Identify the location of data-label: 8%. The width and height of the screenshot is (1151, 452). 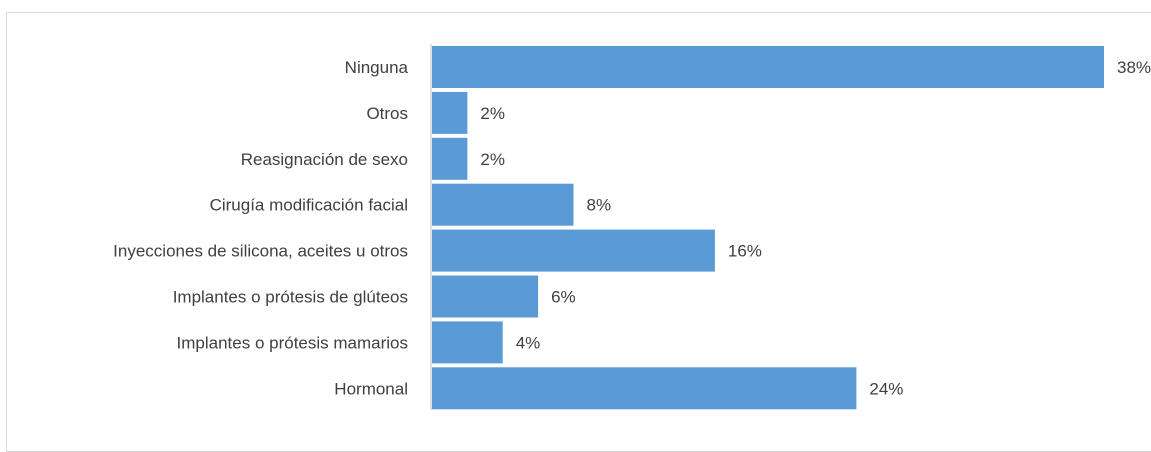
(599, 205).